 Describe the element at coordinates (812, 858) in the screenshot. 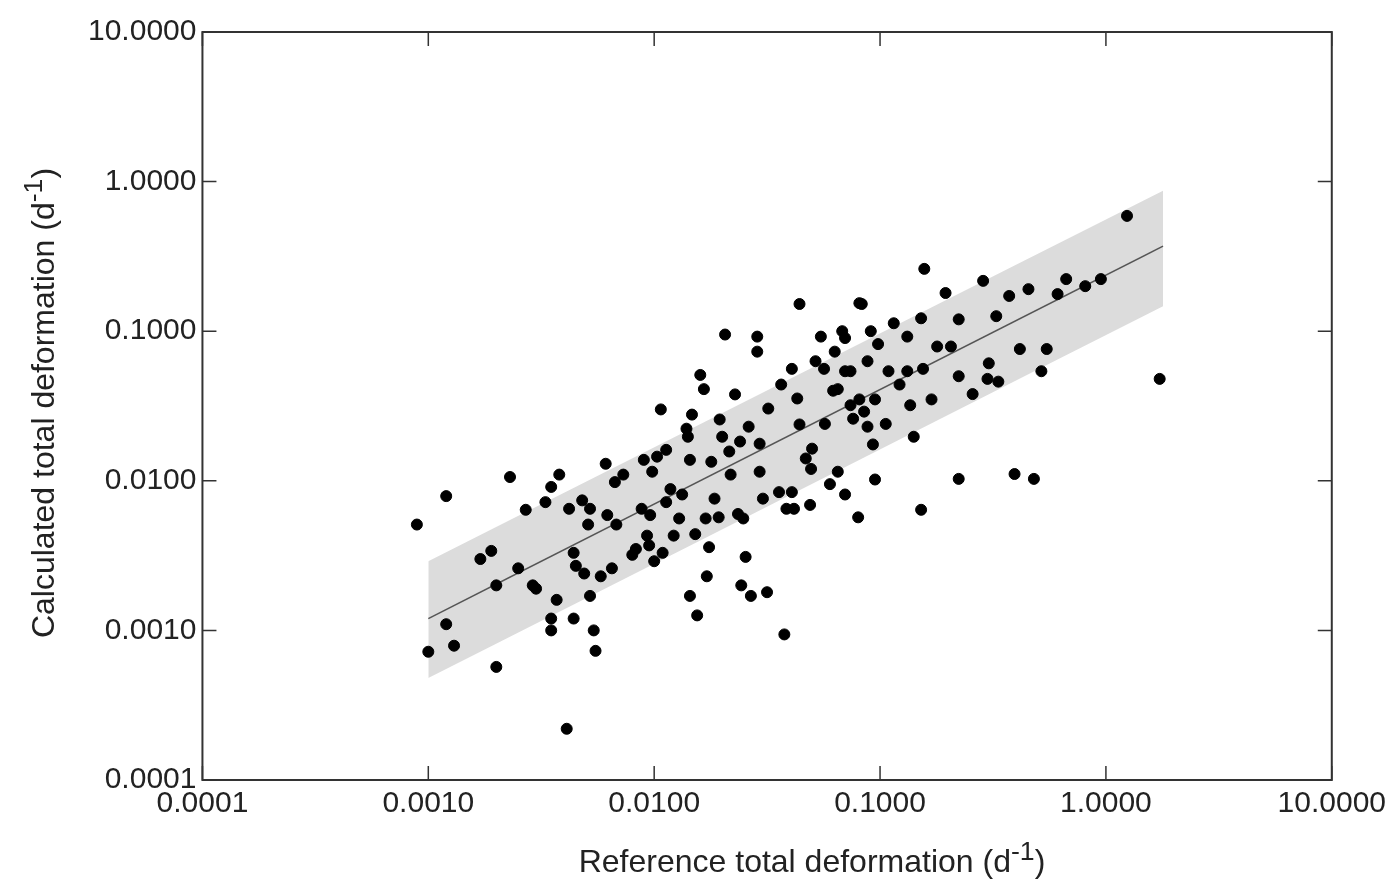

I see `x-axis-title: Reference total deformation (d$^{-1}$)` at that location.